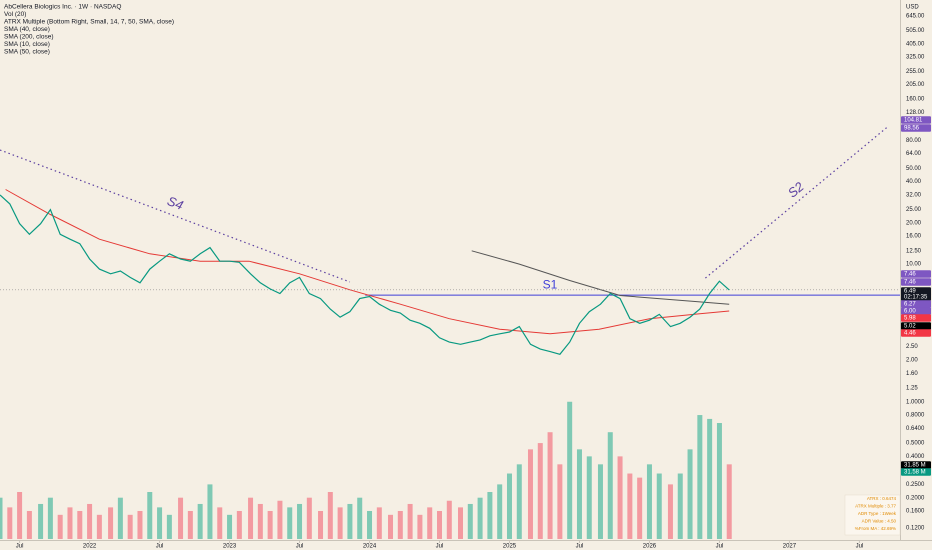 Image resolution: width=932 pixels, height=550 pixels. I want to click on level-label: S1, so click(550, 284).